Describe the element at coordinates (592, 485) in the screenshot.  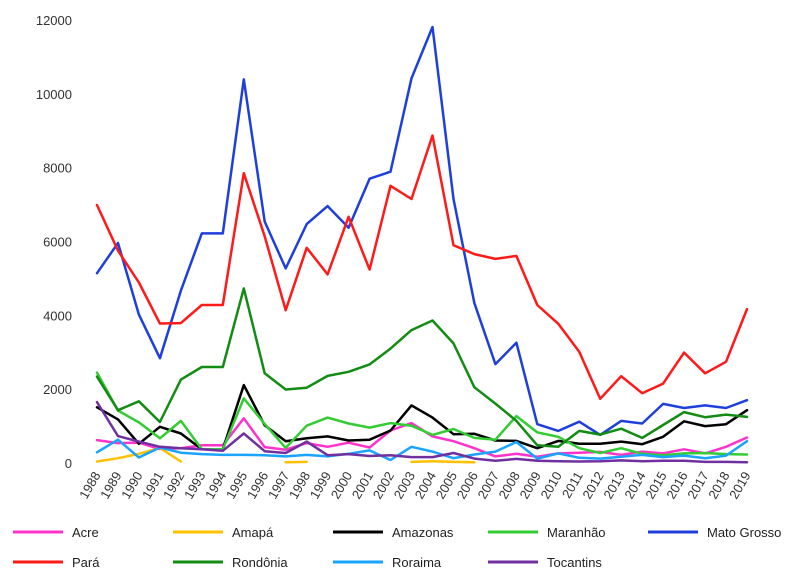
I see `x-tick-label: 2012` at that location.